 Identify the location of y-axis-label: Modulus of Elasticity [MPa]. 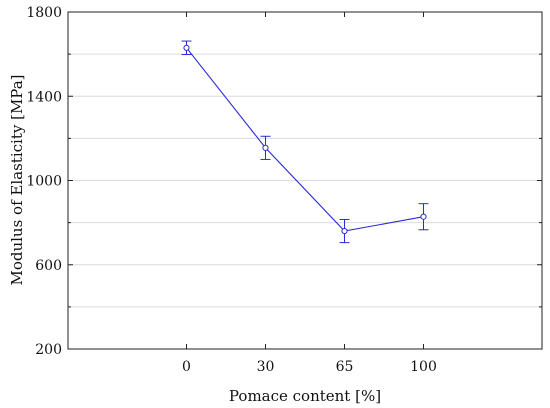
(17, 179).